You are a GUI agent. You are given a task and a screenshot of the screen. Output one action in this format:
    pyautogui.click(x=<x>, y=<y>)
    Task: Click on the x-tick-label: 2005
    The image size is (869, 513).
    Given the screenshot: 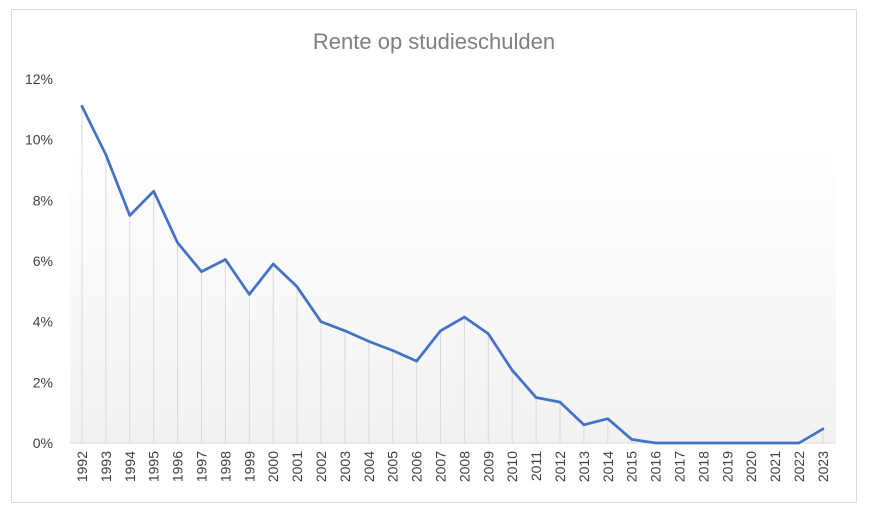 What is the action you would take?
    pyautogui.click(x=393, y=466)
    